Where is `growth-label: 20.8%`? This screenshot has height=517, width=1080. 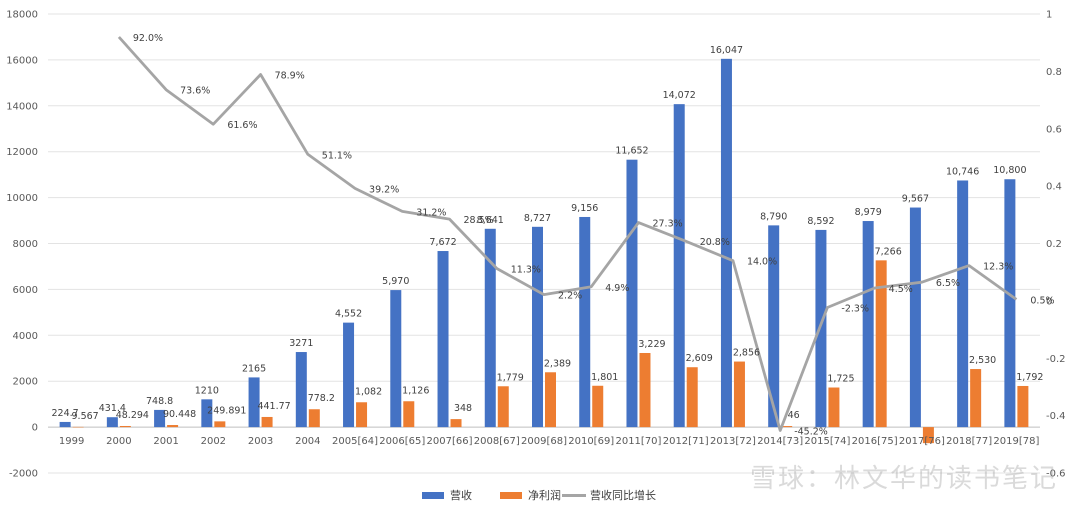 growth-label: 20.8% is located at coordinates (715, 242).